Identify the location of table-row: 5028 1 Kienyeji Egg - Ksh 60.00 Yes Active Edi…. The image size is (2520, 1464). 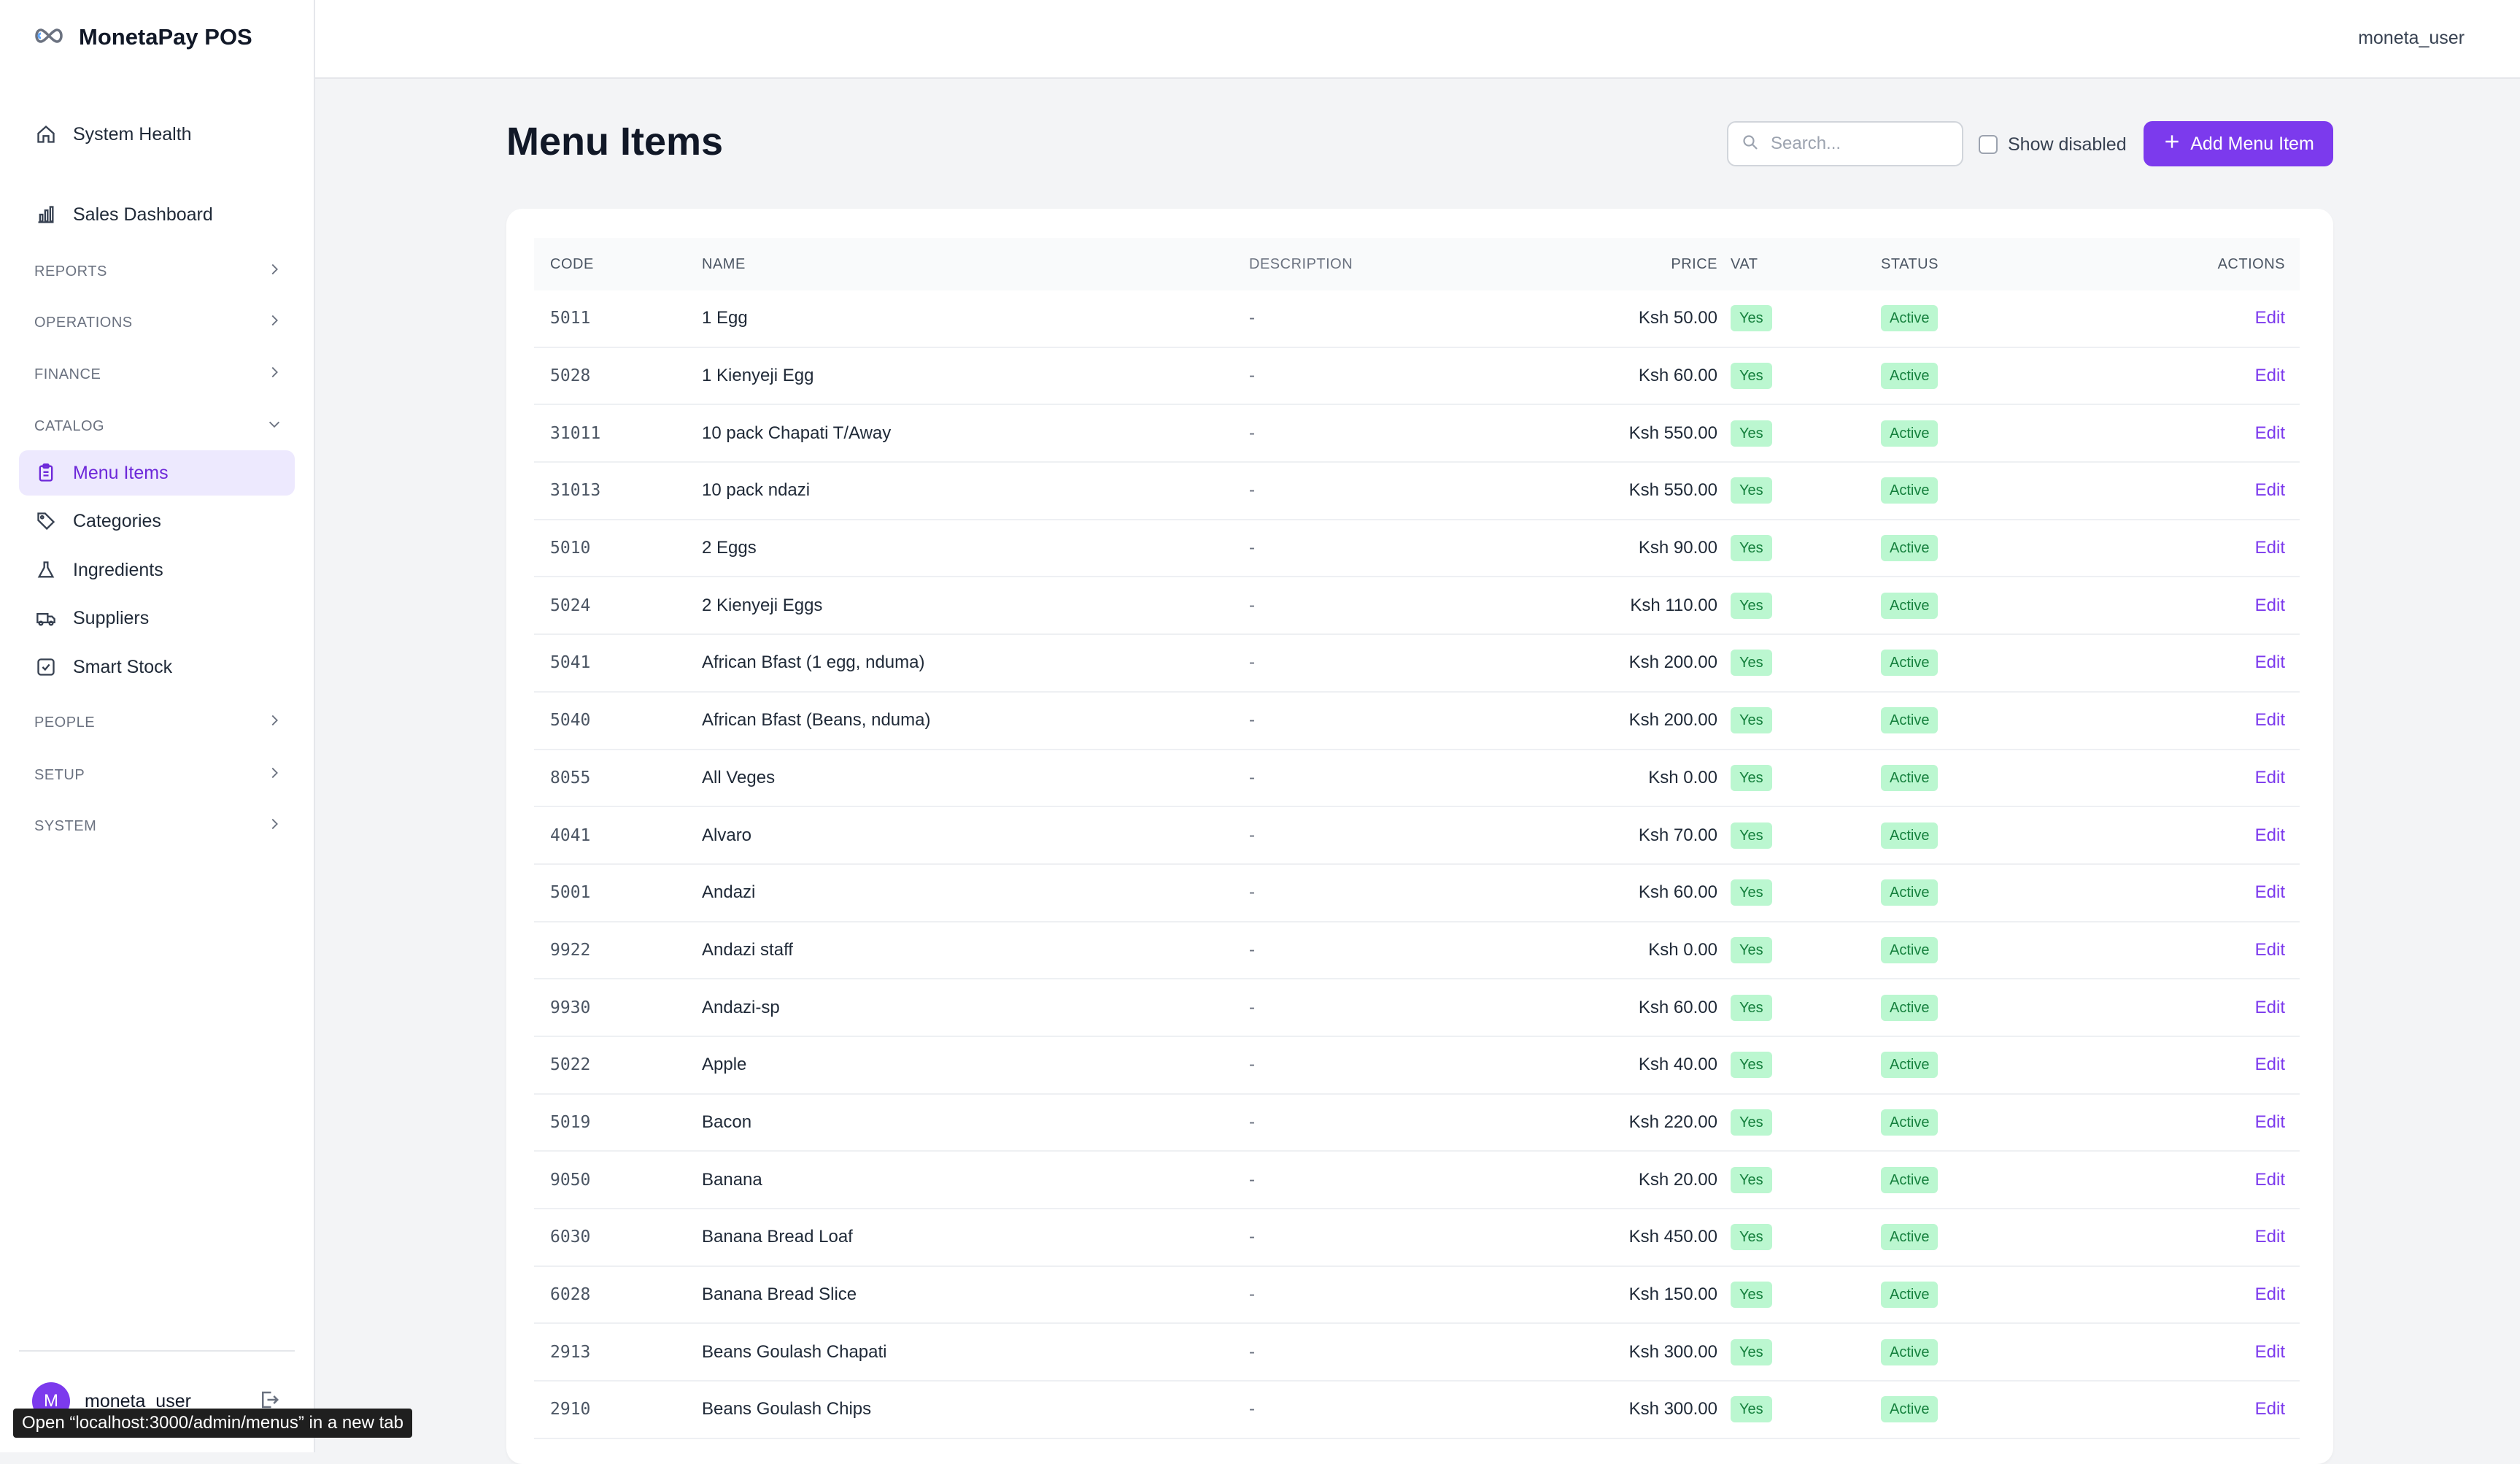
(1417, 377).